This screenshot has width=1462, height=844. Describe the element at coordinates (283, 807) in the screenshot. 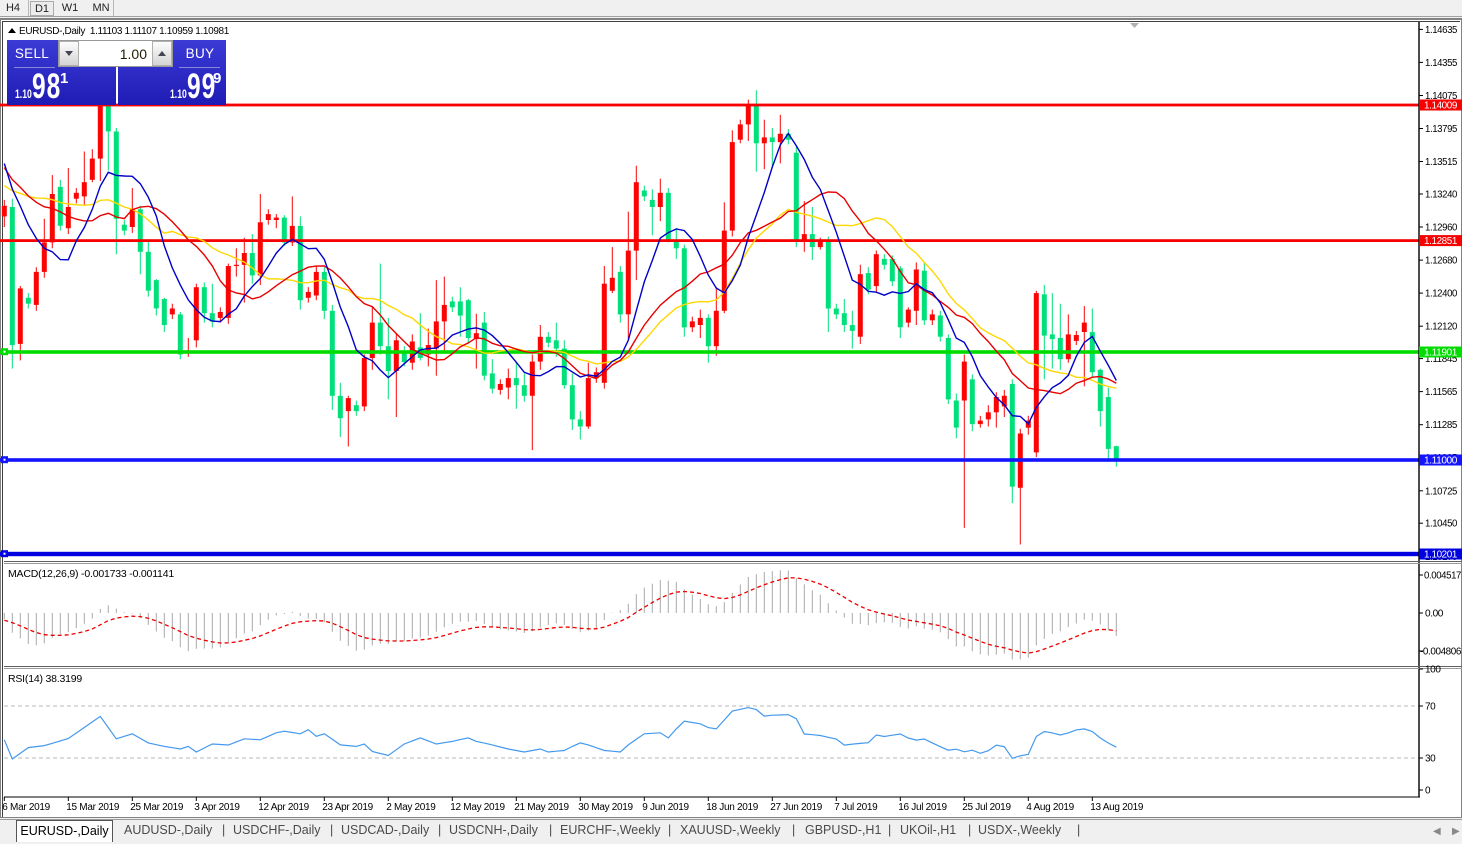

I see `svg-text: 12 Apr 2019` at that location.